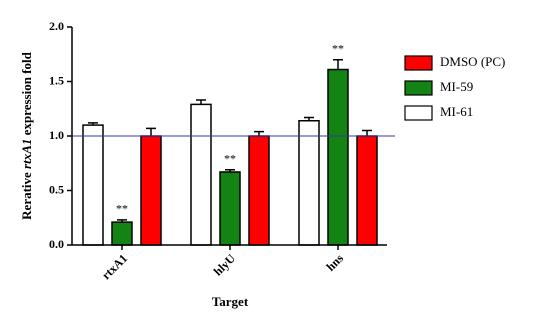  I want to click on legend-label: MI-61, so click(456, 111).